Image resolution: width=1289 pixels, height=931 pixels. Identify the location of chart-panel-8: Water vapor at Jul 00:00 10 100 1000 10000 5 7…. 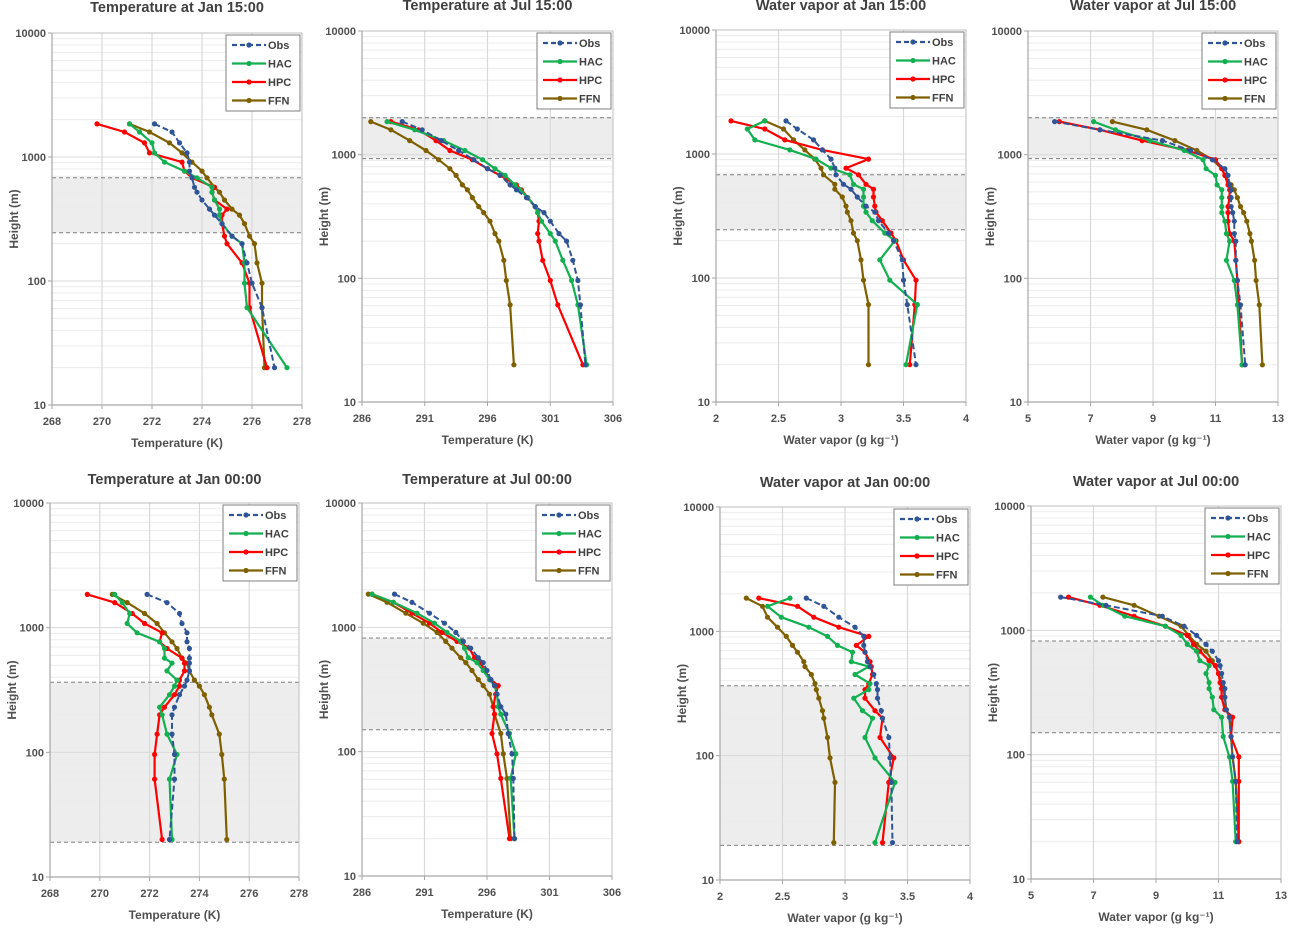
(1136, 699).